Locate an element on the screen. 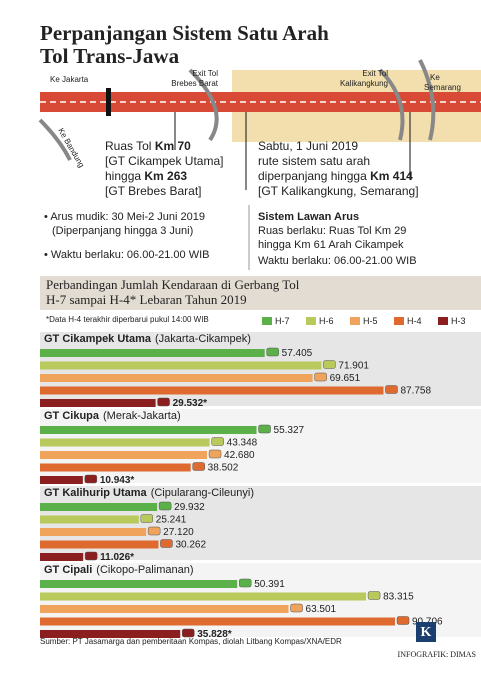 This screenshot has width=481, height=680. credit: INFOGRAFIK: DIMAS is located at coordinates (437, 654).